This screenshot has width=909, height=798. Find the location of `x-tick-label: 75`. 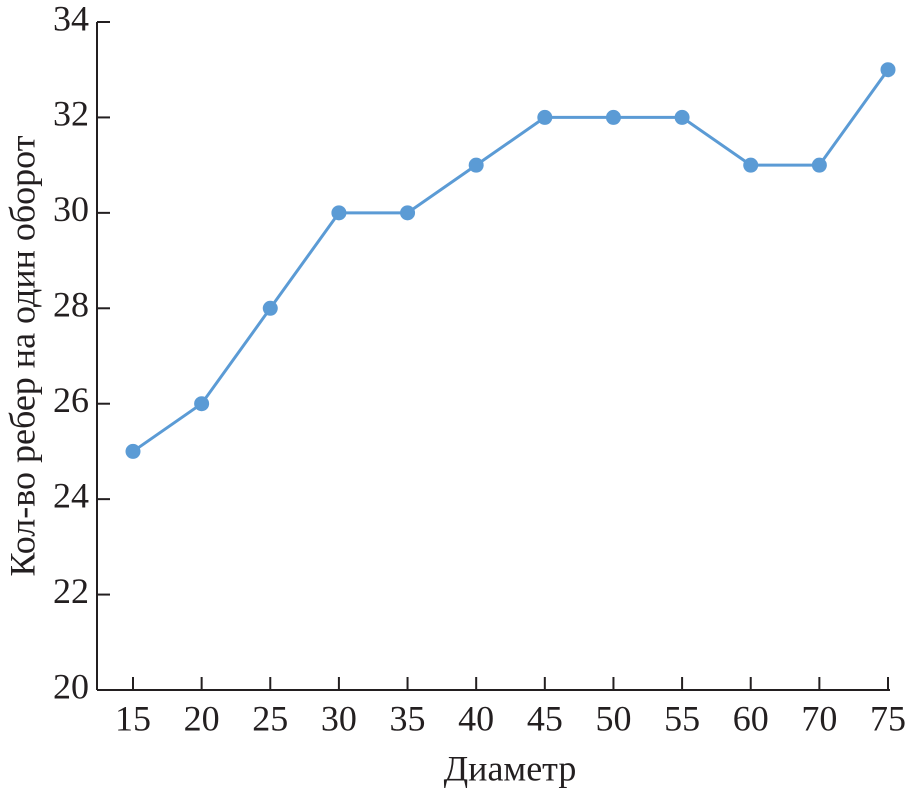

x-tick-label: 75 is located at coordinates (888, 718).